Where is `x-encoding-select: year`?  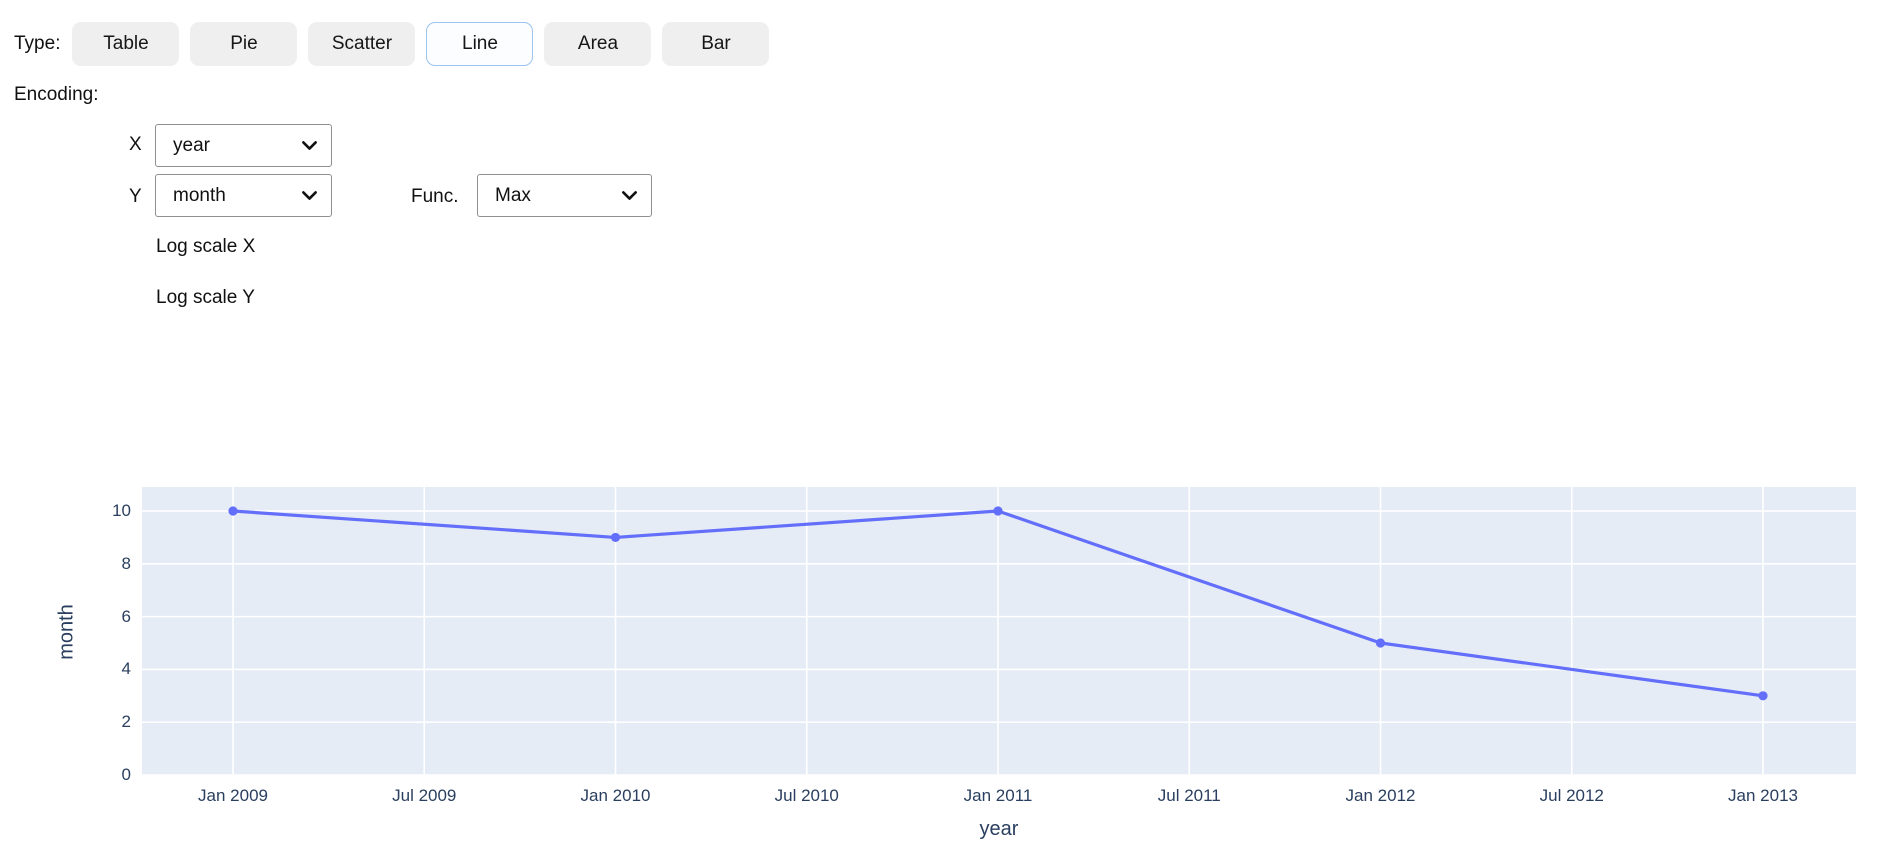
x-encoding-select: year is located at coordinates (243, 145).